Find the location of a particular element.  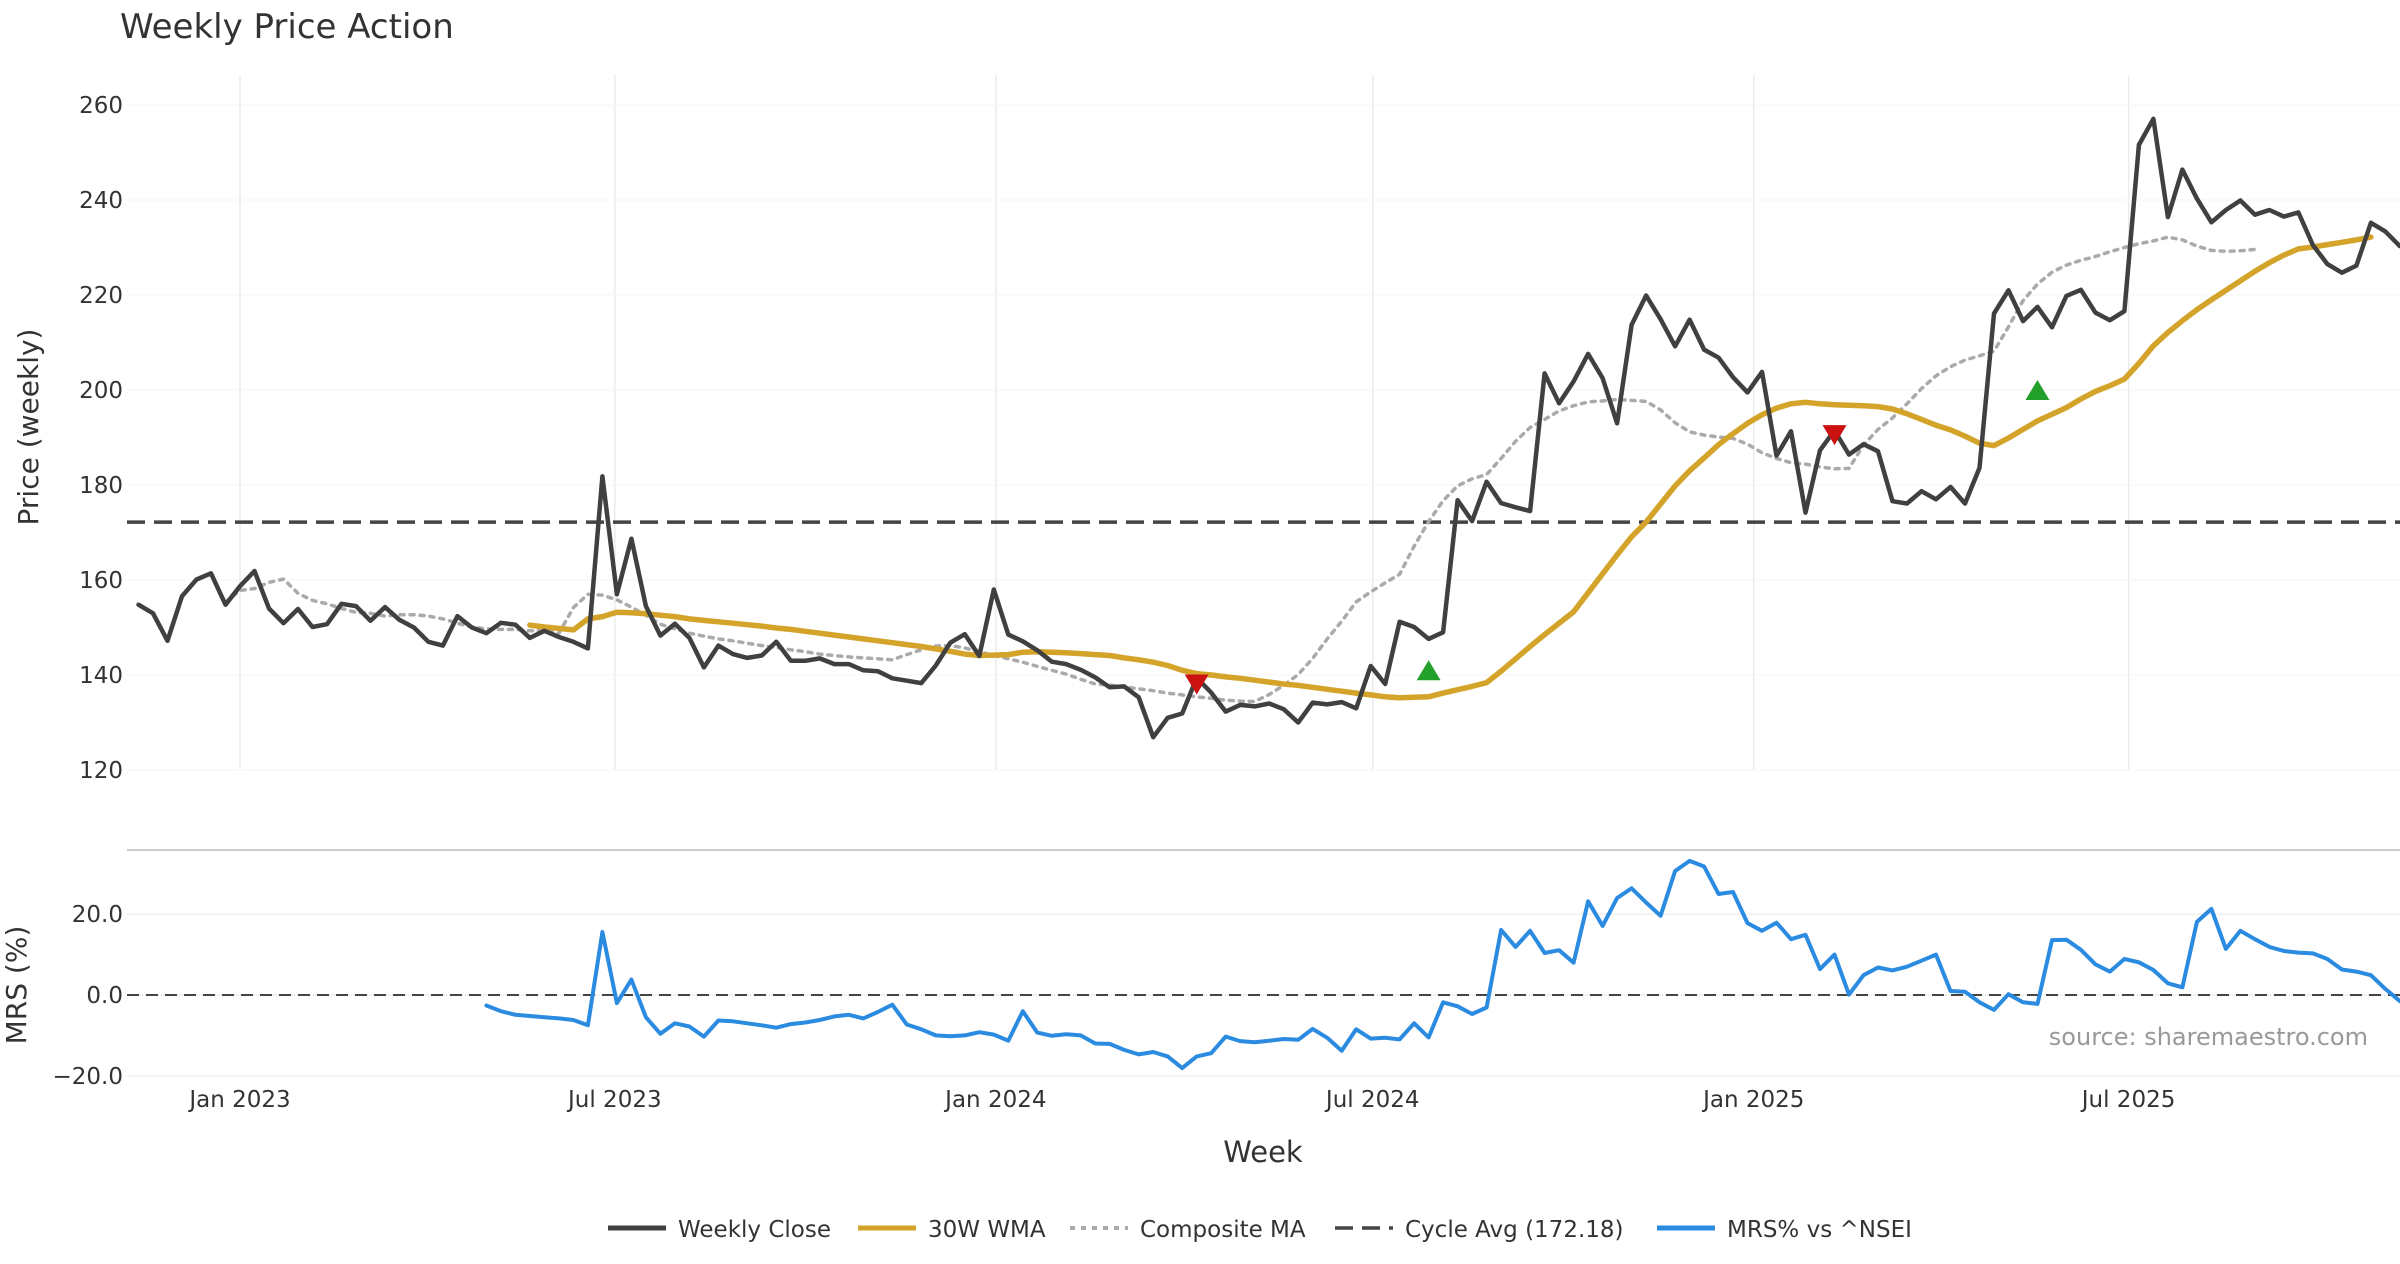

price-y-tick-label: 200 is located at coordinates (101, 391).